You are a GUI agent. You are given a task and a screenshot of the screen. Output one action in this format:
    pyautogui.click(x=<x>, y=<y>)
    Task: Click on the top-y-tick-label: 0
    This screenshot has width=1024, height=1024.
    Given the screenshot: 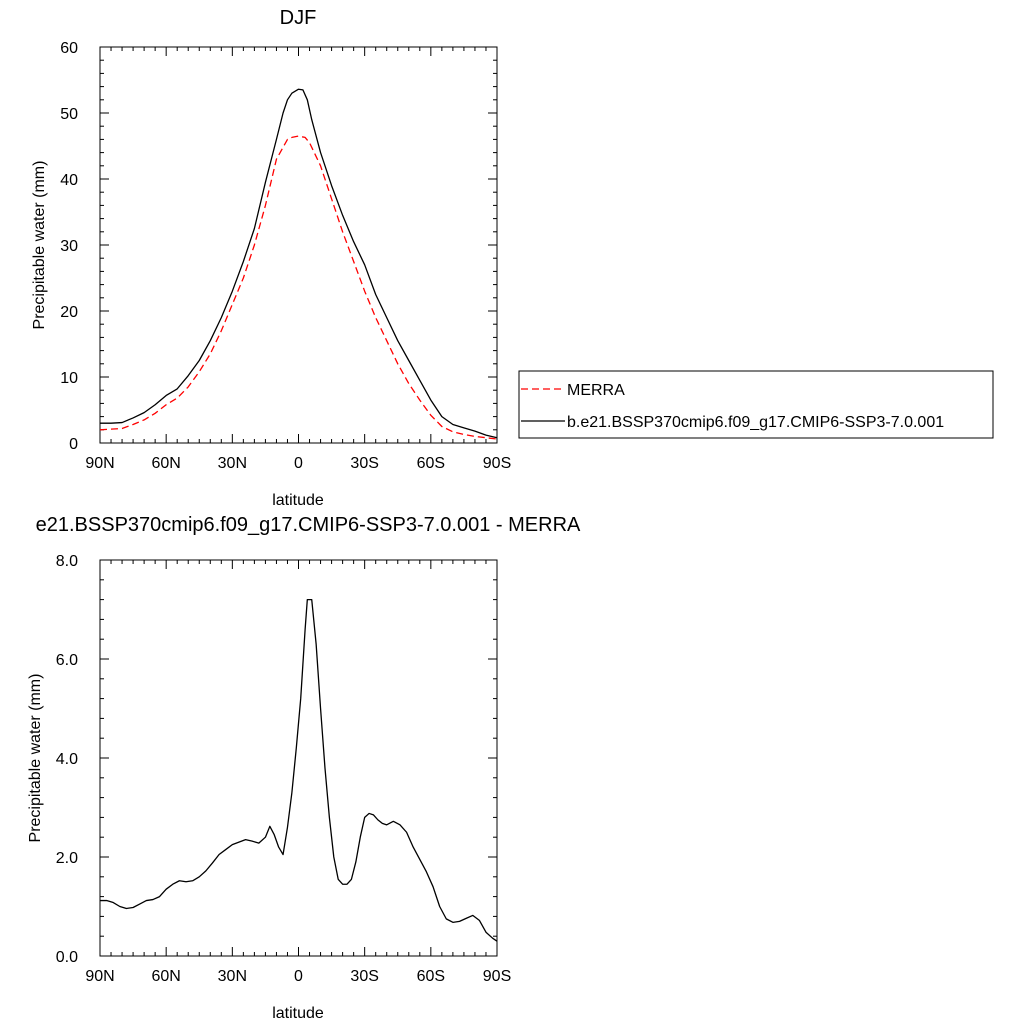 What is the action you would take?
    pyautogui.click(x=73, y=444)
    